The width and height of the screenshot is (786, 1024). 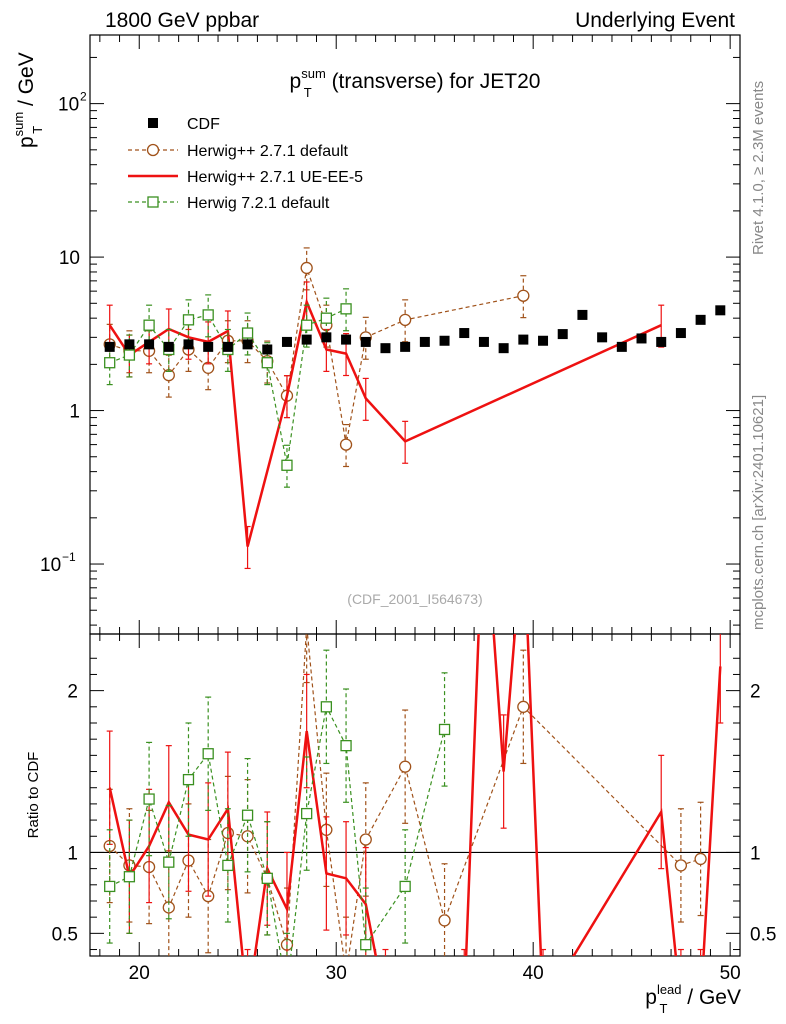 What do you see at coordinates (153, 202) in the screenshot?
I see `legend-marker-herwig7-default` at bounding box center [153, 202].